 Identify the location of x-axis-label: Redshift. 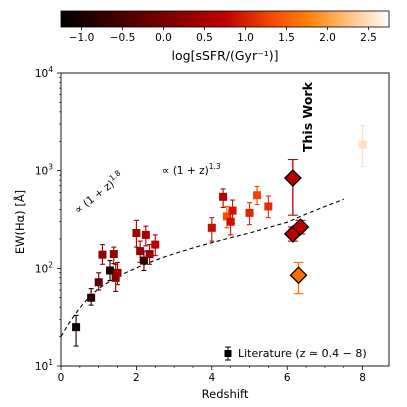
(225, 394).